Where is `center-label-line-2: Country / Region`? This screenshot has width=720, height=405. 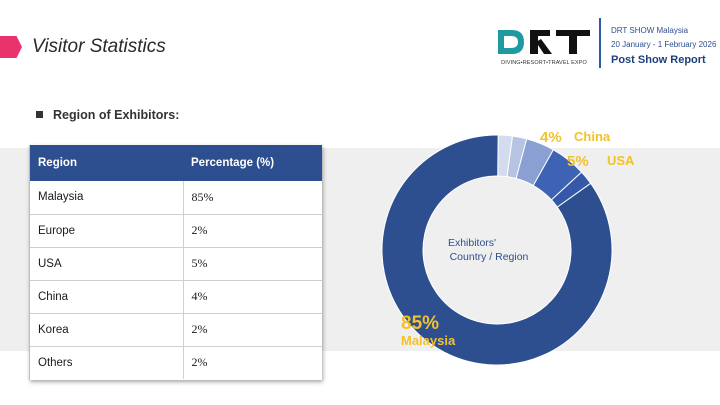
center-label-line-2: Country / Region is located at coordinates (489, 257).